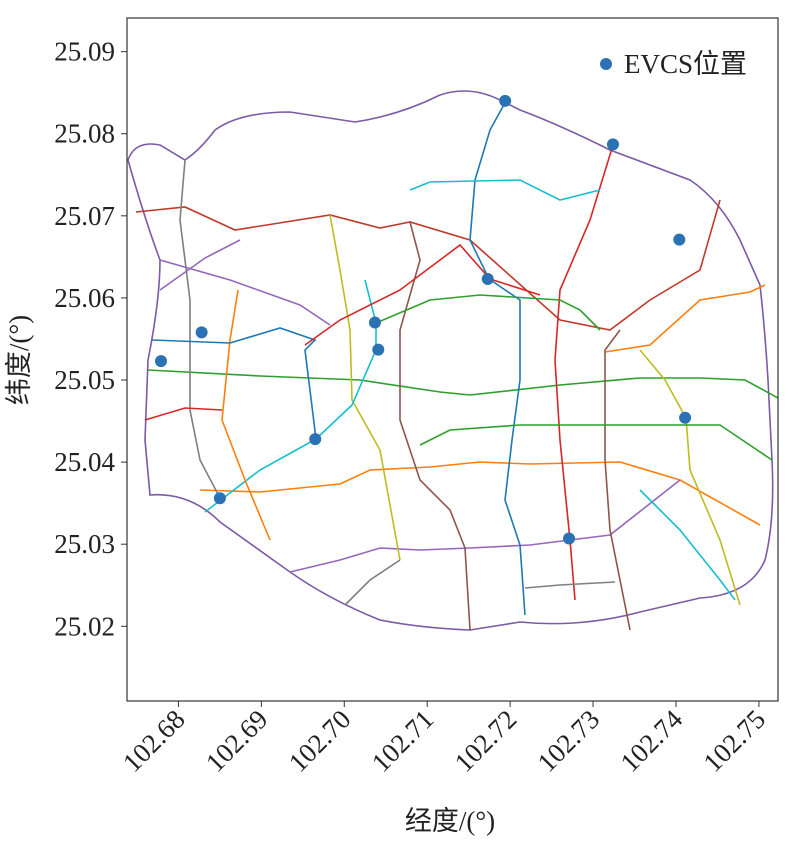 The height and width of the screenshot is (853, 803). What do you see at coordinates (320, 741) in the screenshot?
I see `x-tick-label: 102.70` at bounding box center [320, 741].